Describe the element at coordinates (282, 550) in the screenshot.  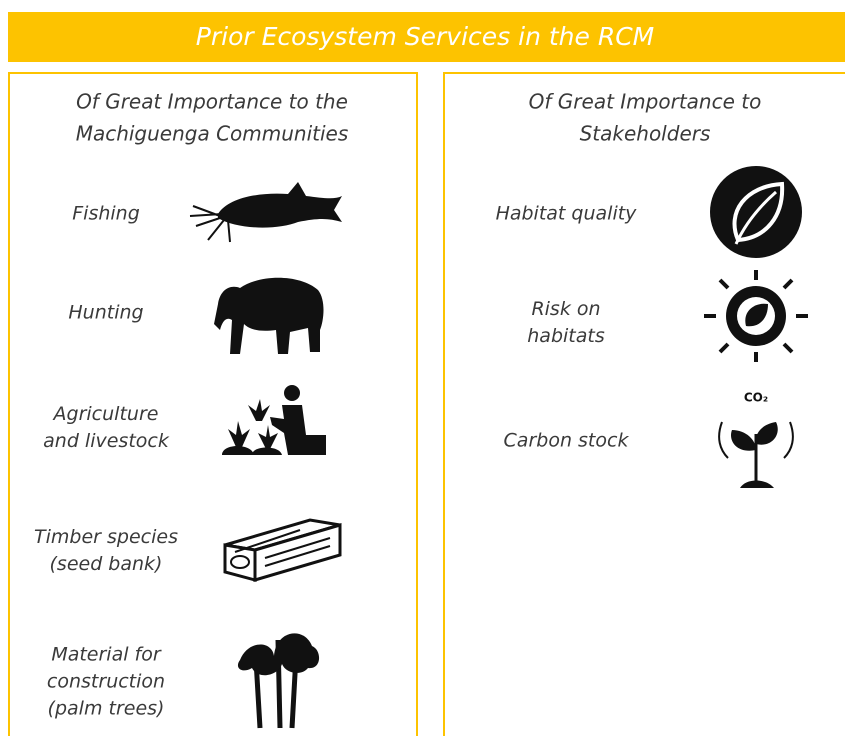
I see `timber-icon` at that location.